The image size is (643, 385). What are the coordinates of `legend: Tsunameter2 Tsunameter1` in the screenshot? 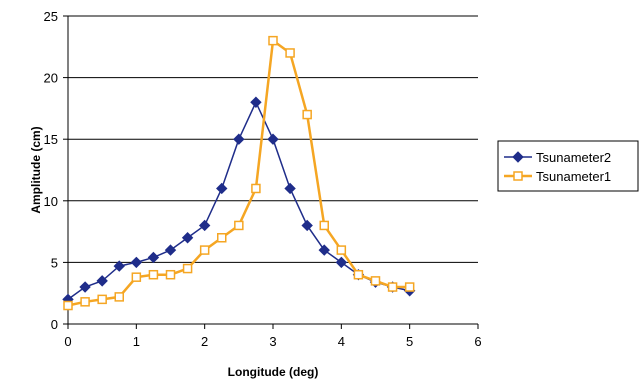 It's located at (568, 166).